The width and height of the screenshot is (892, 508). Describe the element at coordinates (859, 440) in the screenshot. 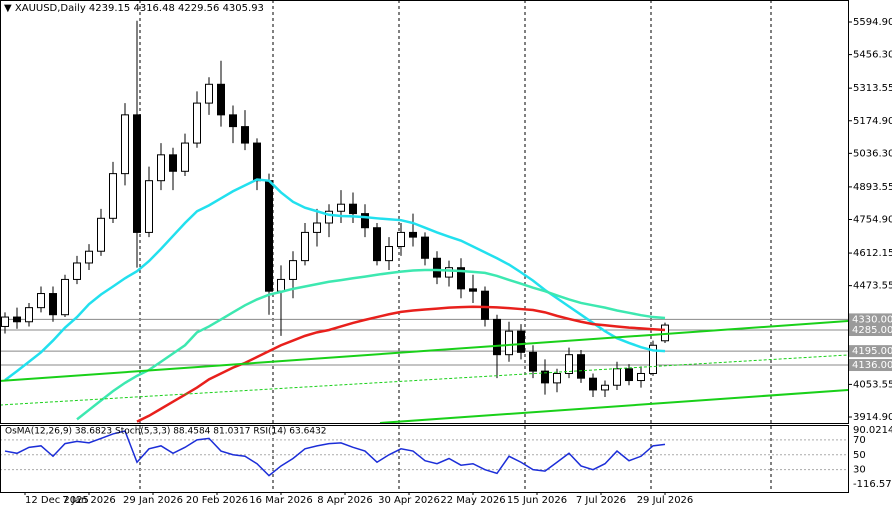

I see `indicator-tick-label: 70` at that location.